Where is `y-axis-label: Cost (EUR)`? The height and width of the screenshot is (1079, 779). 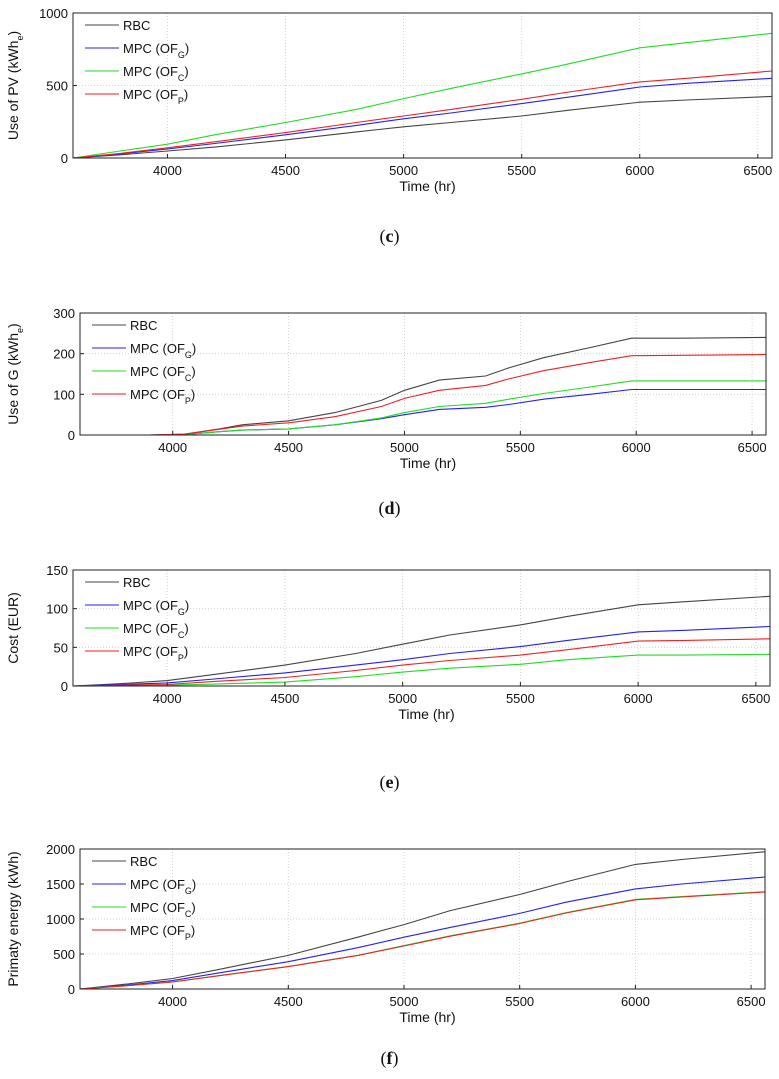 y-axis-label: Cost (EUR) is located at coordinates (13, 628).